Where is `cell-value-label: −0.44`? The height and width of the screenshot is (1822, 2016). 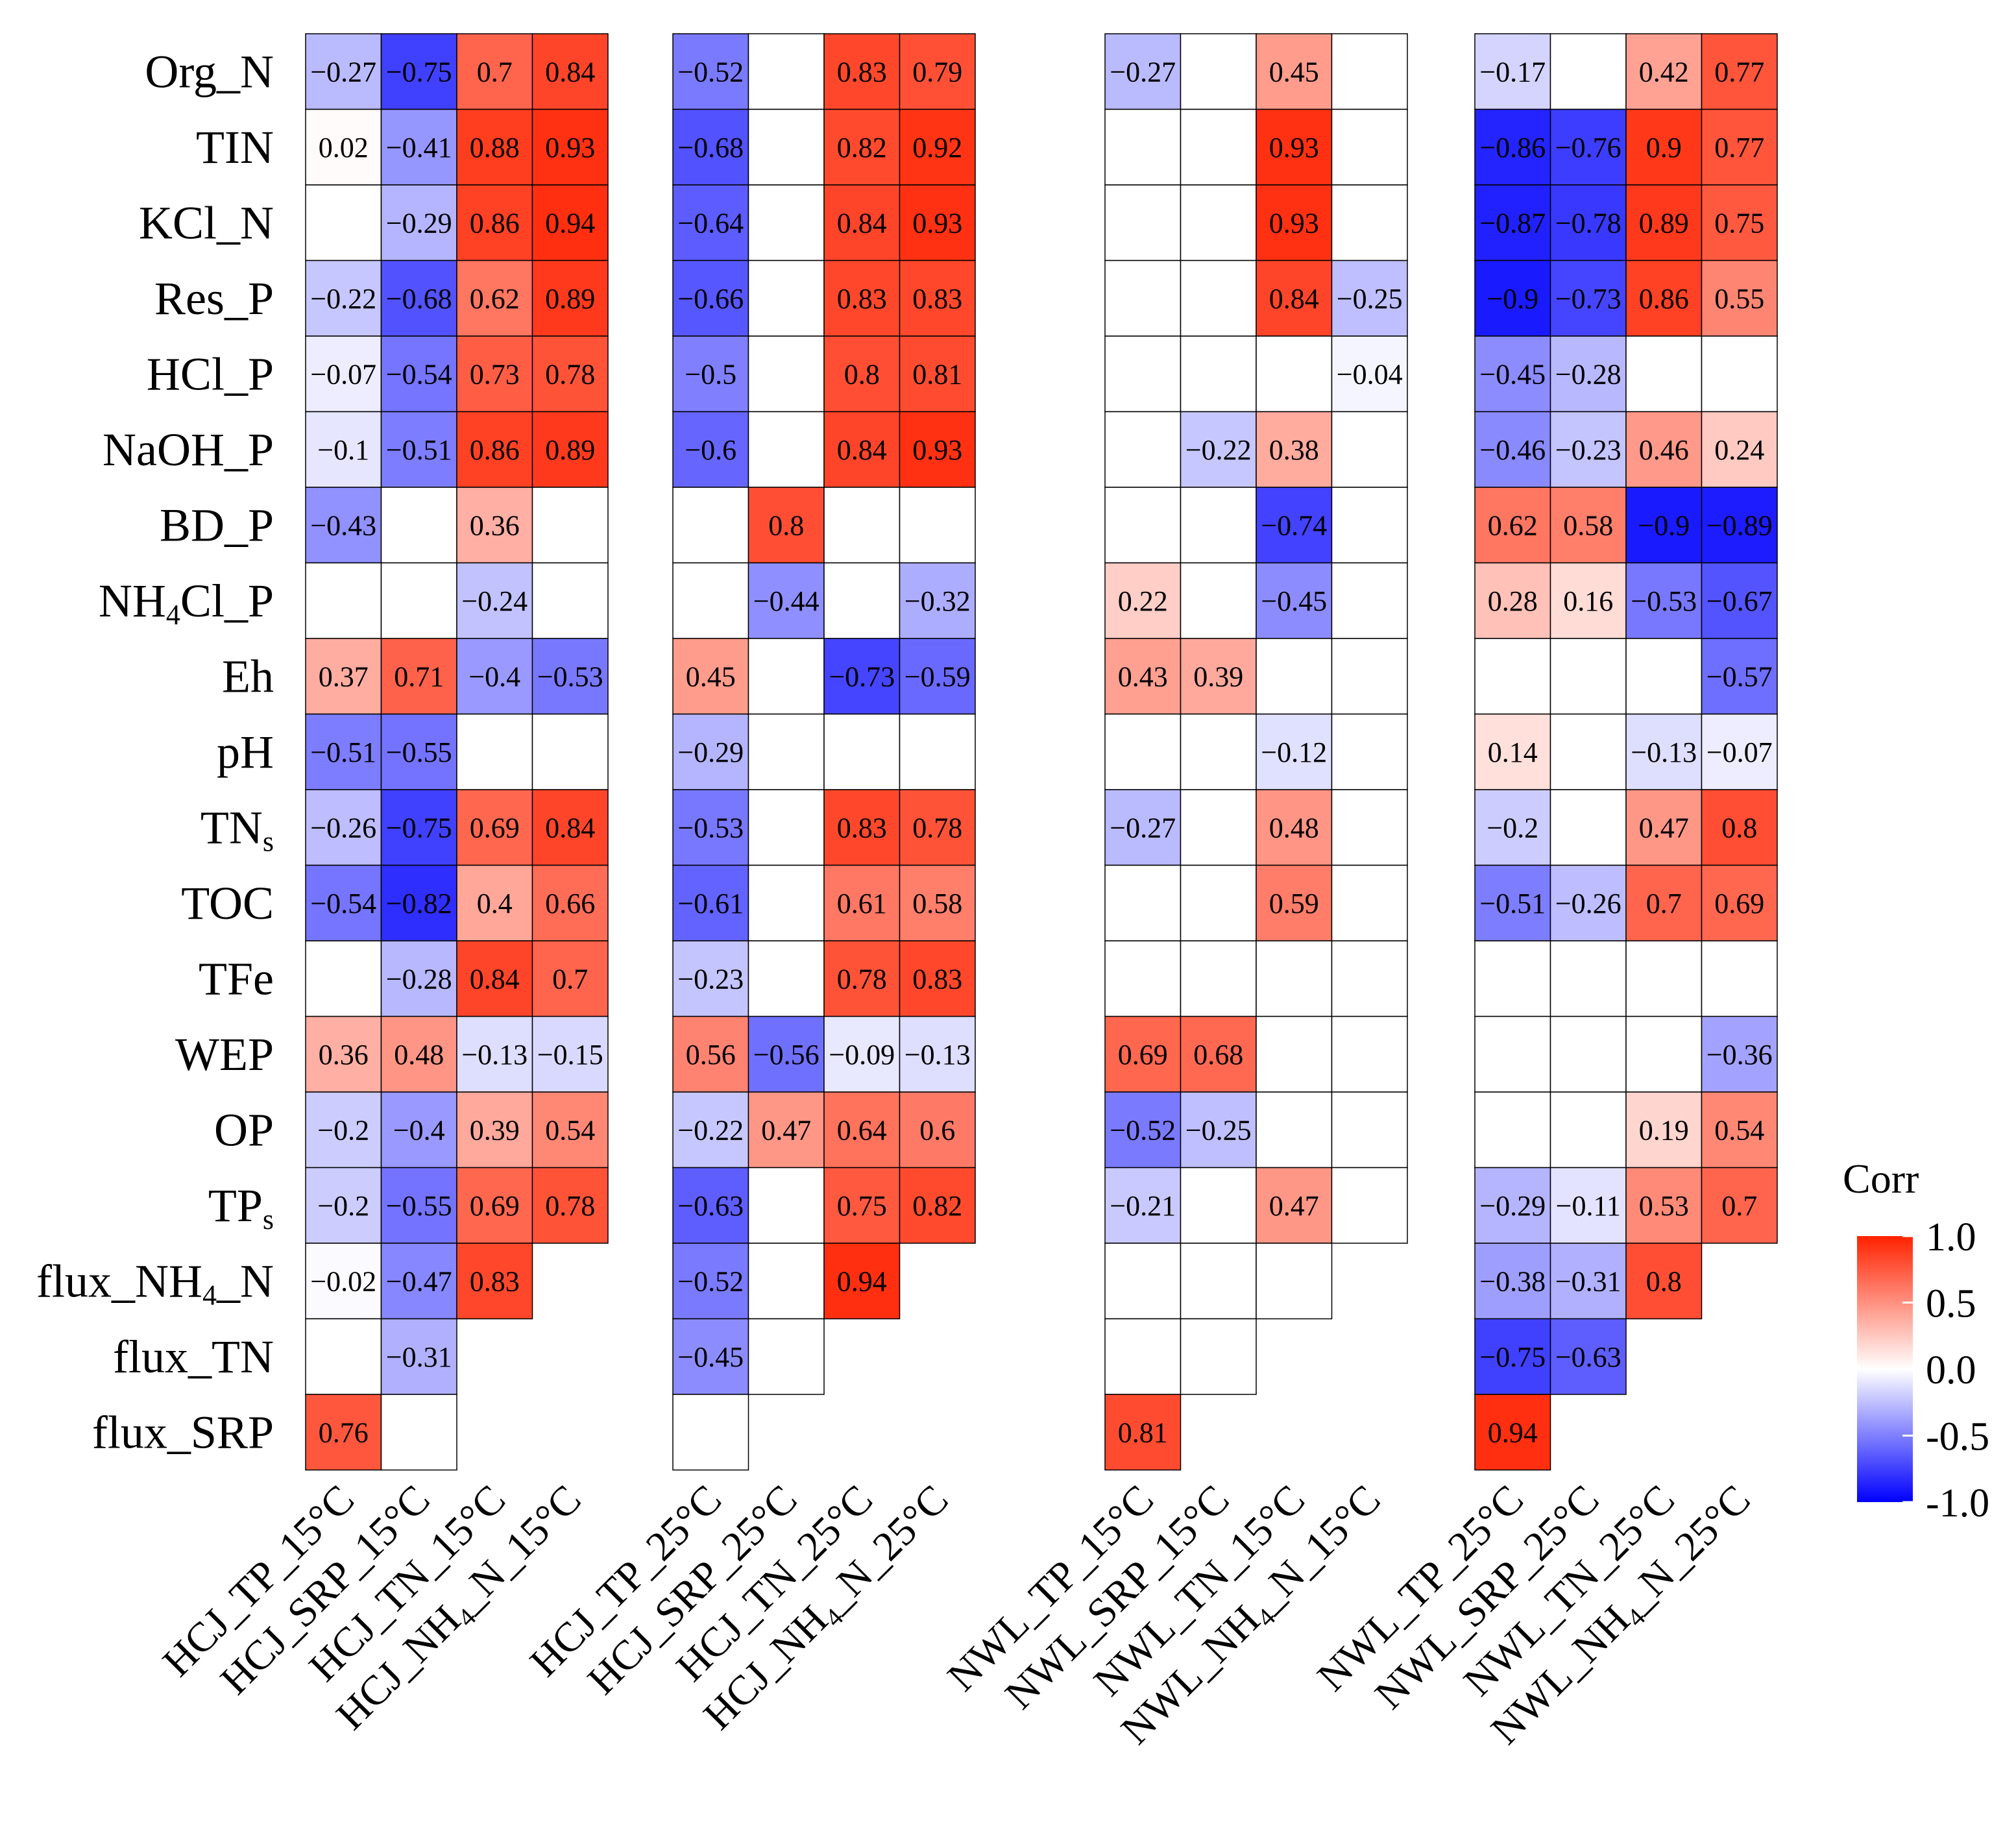
cell-value-label: −0.44 is located at coordinates (786, 601).